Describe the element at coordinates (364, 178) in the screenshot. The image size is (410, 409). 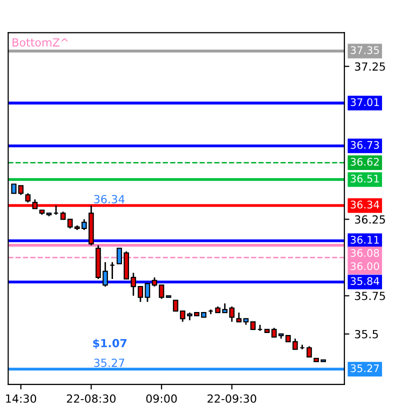
I see `ref-line-label: 36.51` at that location.